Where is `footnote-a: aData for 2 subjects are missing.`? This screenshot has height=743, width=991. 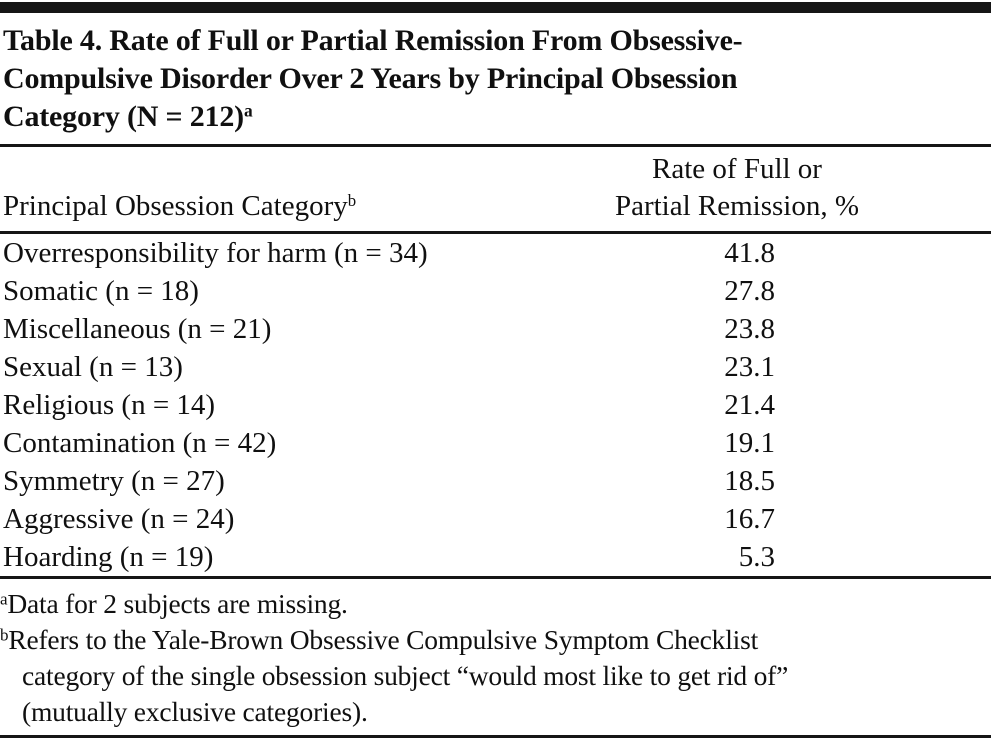 footnote-a: aData for 2 subjects are missing. is located at coordinates (495, 604).